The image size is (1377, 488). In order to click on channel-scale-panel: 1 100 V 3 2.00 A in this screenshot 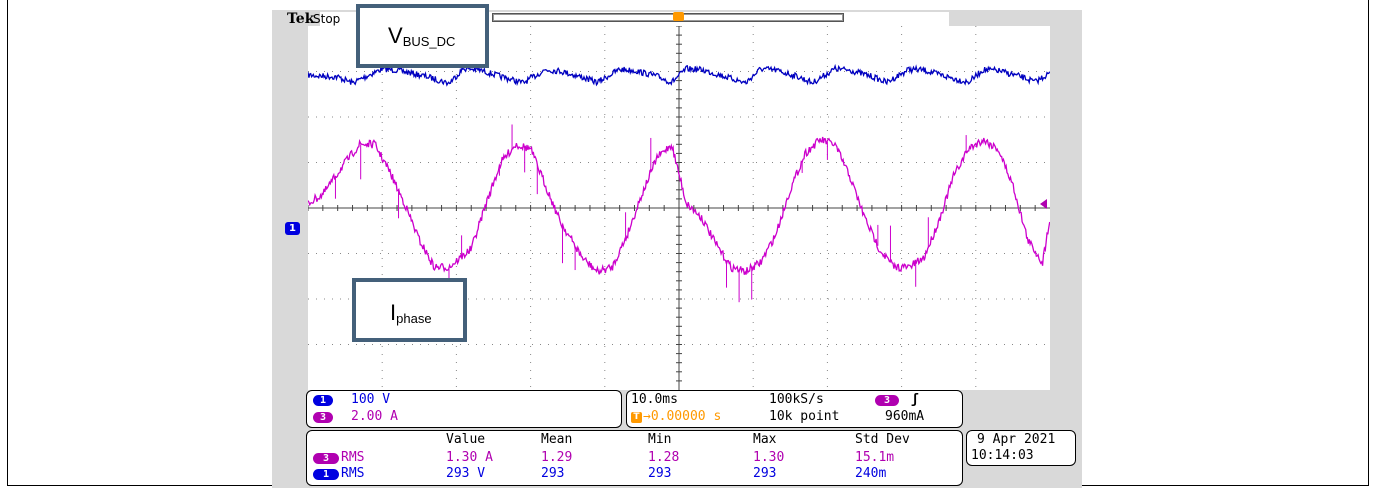, I will do `click(464, 409)`.